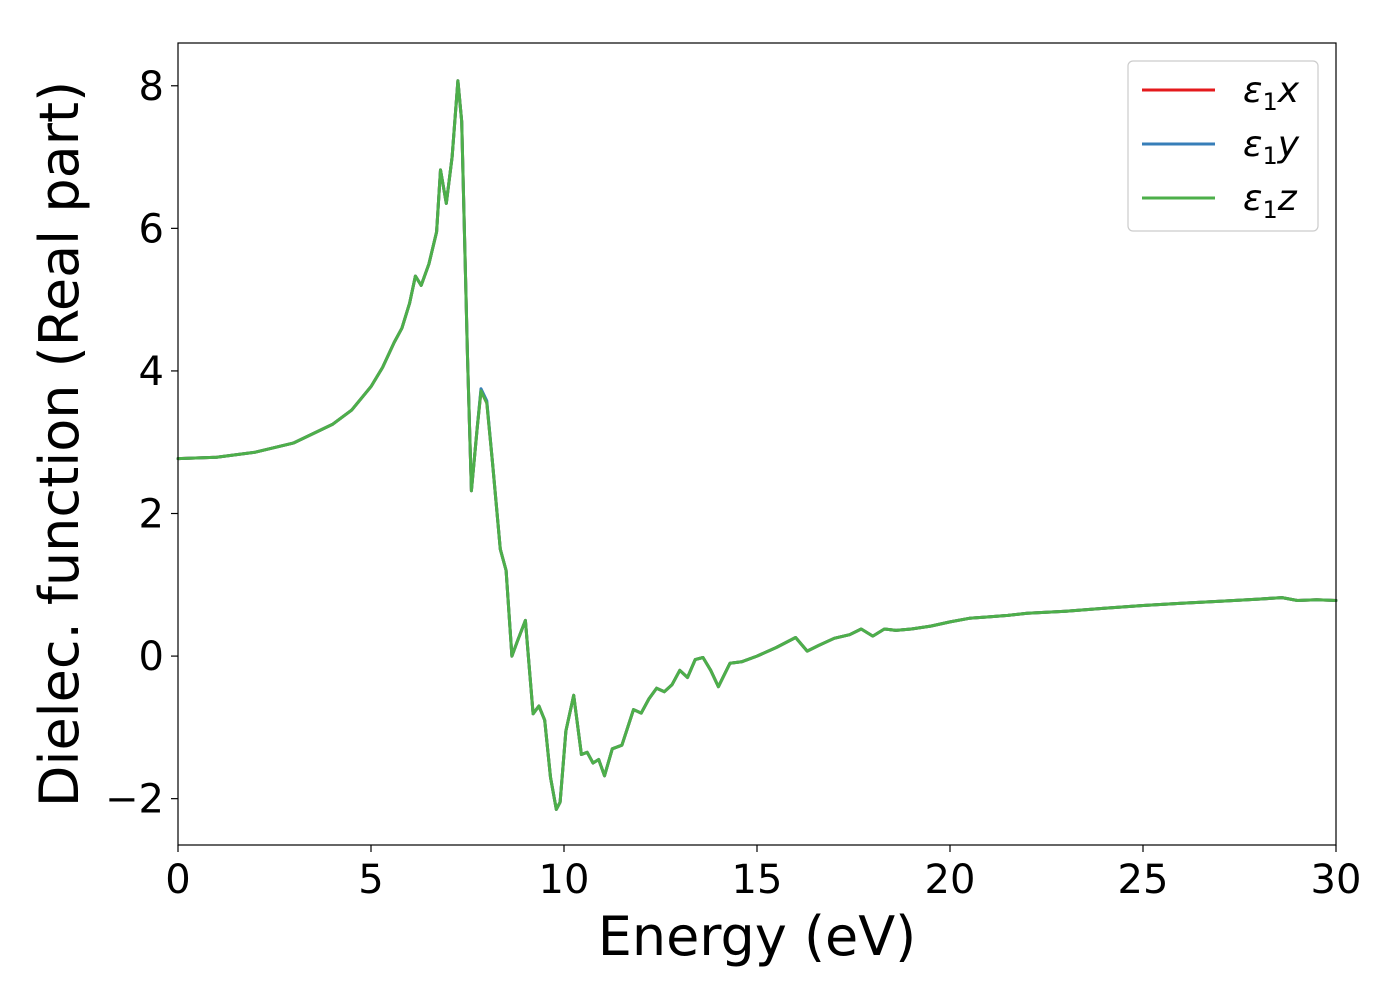 The width and height of the screenshot is (1400, 1004). Describe the element at coordinates (151, 657) in the screenshot. I see `y-tick-label: 0` at that location.